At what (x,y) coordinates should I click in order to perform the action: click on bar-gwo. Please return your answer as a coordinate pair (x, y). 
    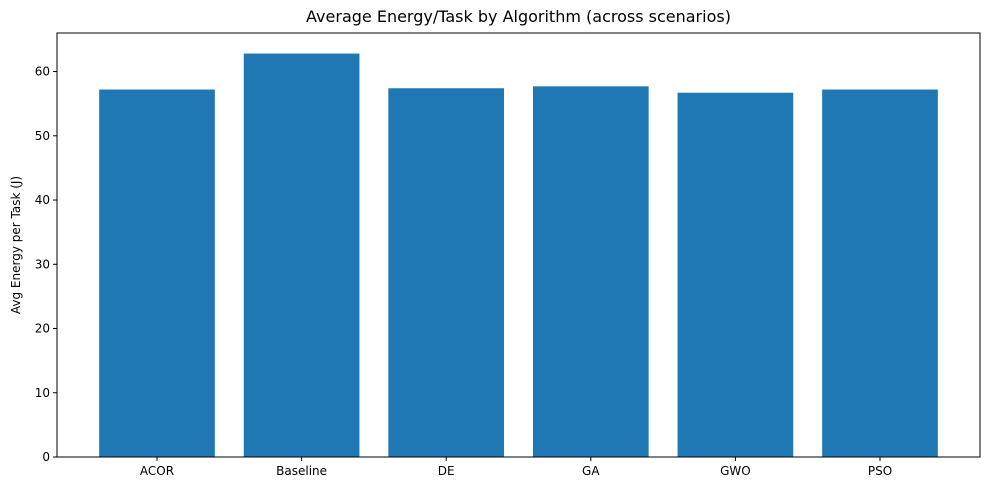
    Looking at the image, I should click on (735, 274).